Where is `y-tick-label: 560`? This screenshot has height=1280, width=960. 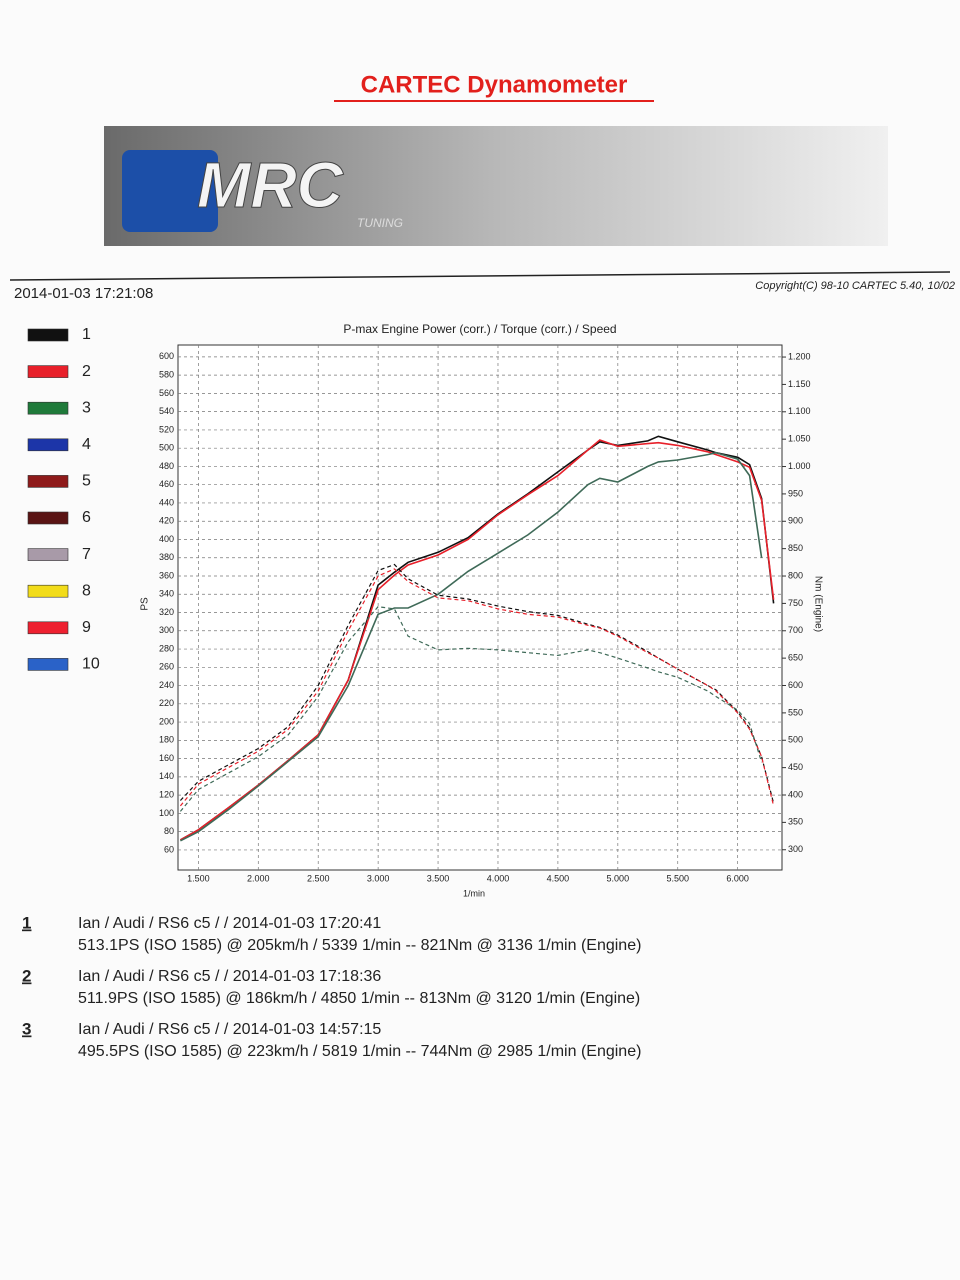
y-tick-label: 560 is located at coordinates (166, 393).